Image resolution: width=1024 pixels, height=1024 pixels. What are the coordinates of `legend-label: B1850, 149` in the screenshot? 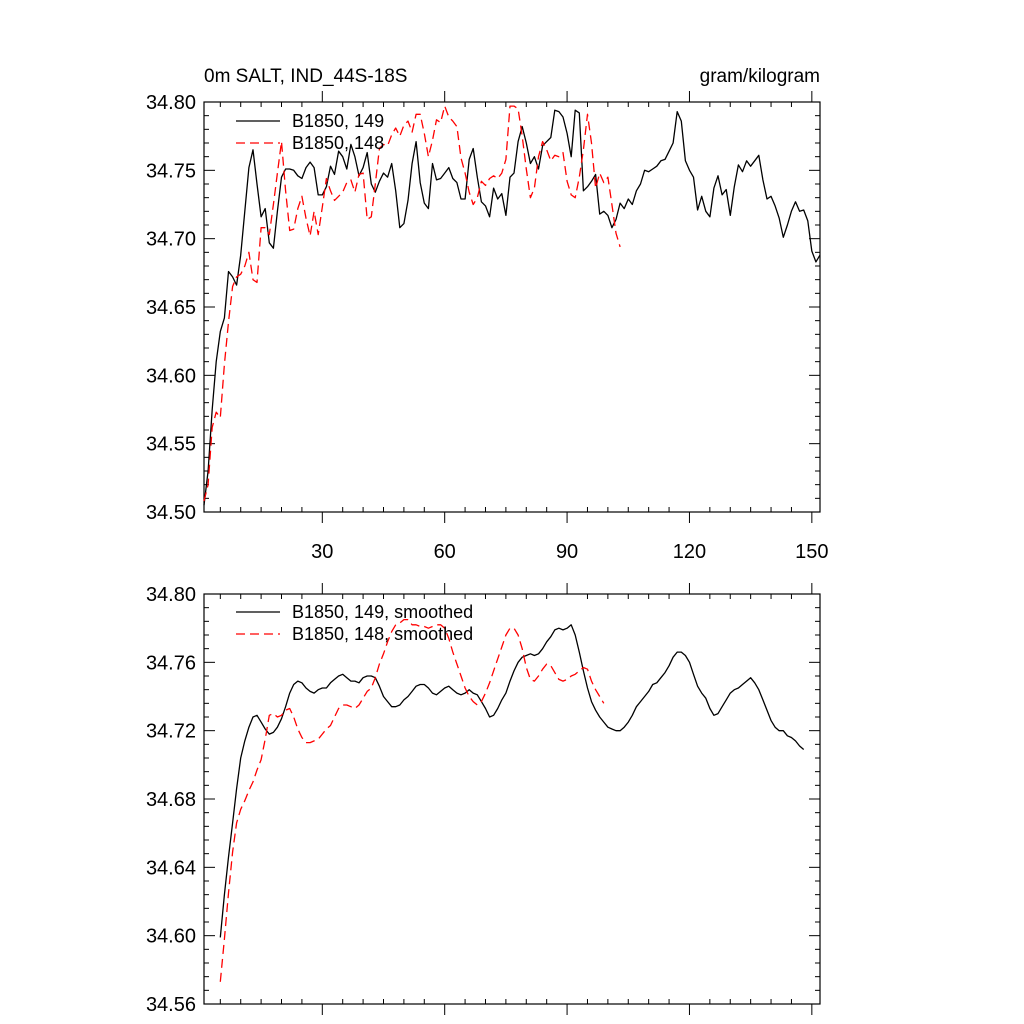 It's located at (338, 121).